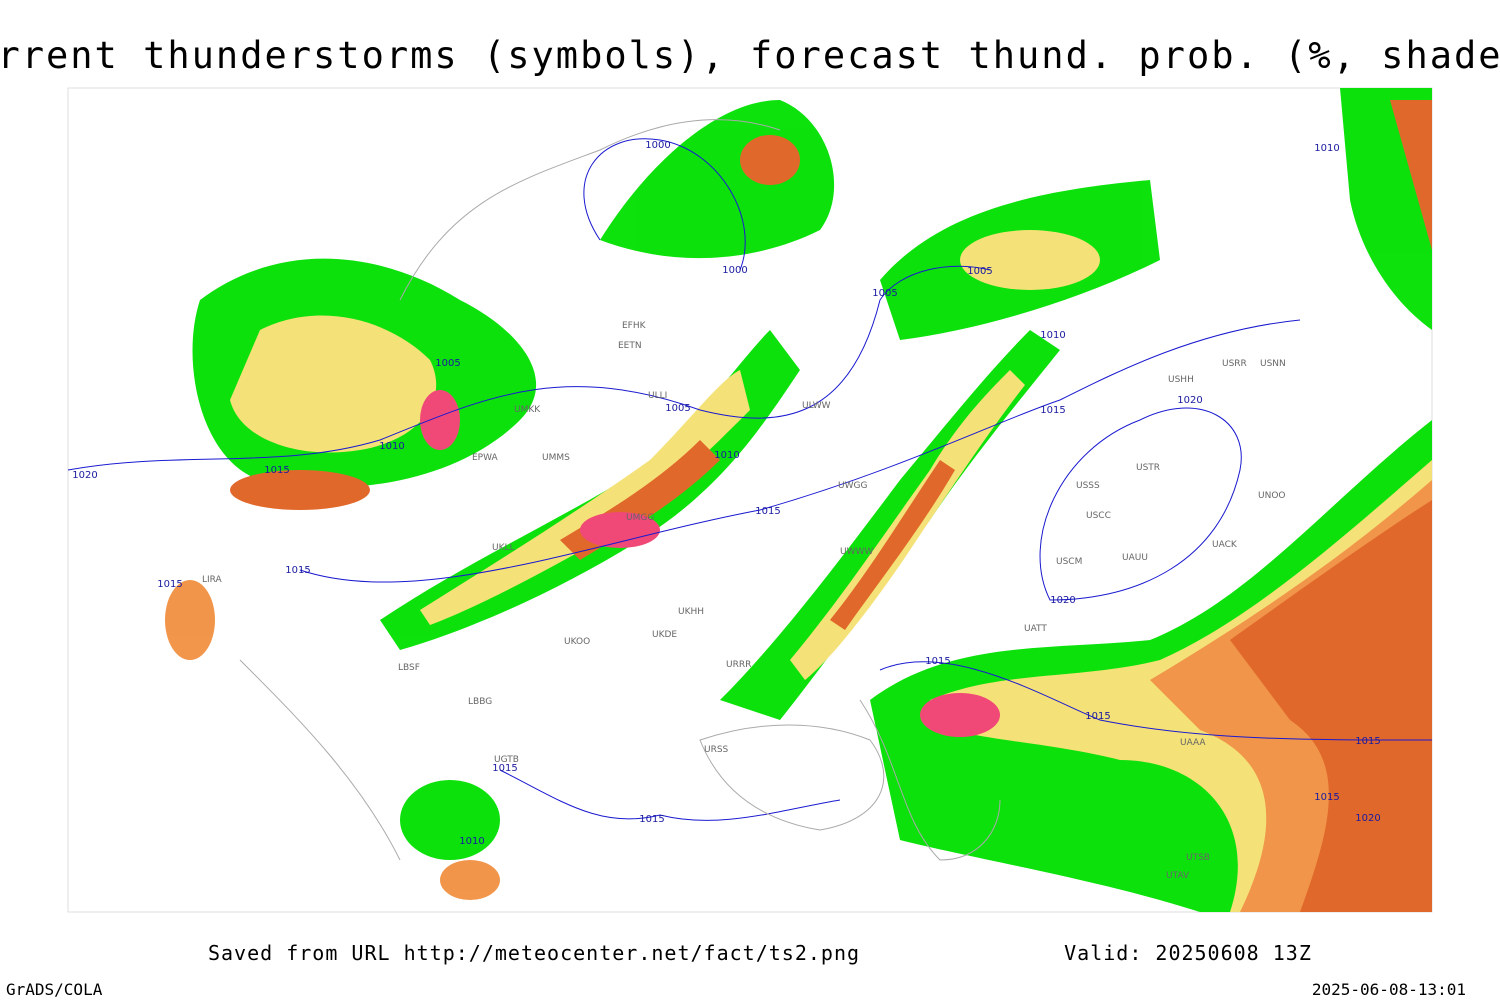 The image size is (1500, 1000). What do you see at coordinates (852, 486) in the screenshot?
I see `station-label: UWGG` at bounding box center [852, 486].